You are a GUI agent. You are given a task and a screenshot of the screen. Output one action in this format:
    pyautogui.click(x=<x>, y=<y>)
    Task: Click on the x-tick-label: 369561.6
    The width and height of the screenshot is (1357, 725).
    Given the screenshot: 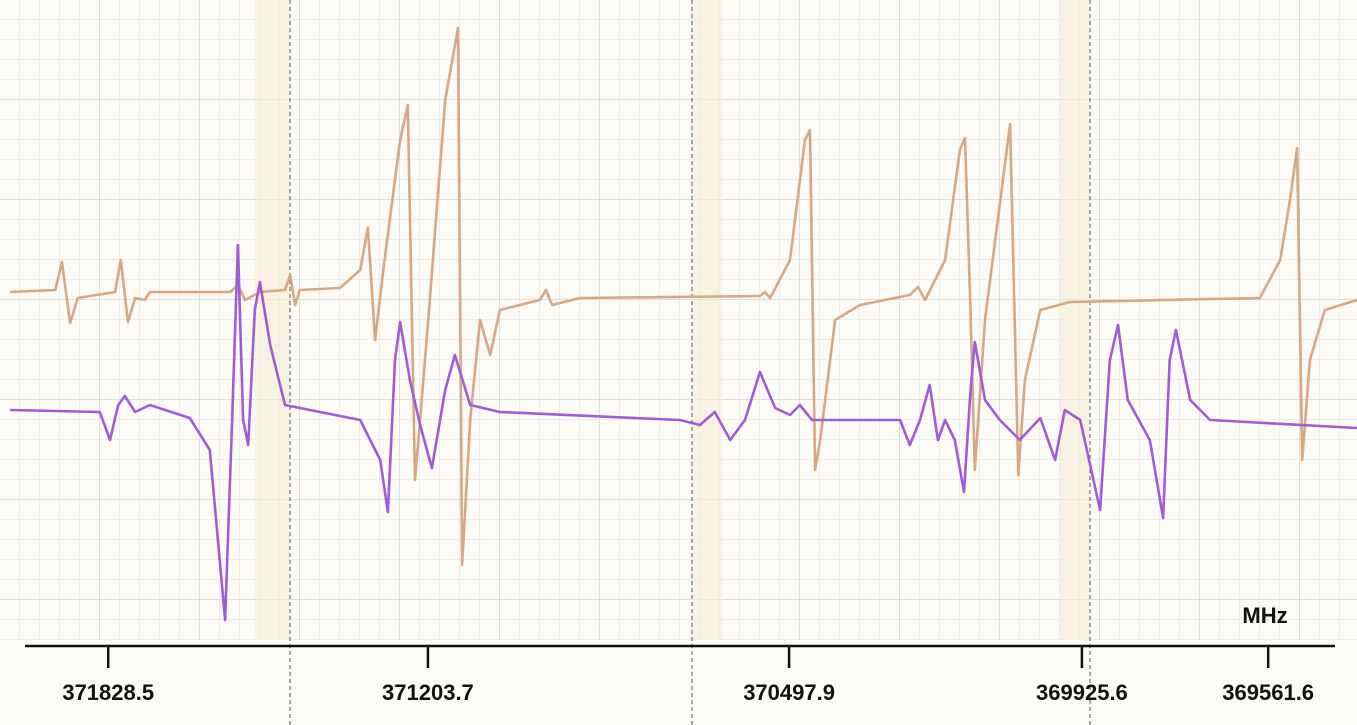 What is the action you would take?
    pyautogui.click(x=1268, y=692)
    